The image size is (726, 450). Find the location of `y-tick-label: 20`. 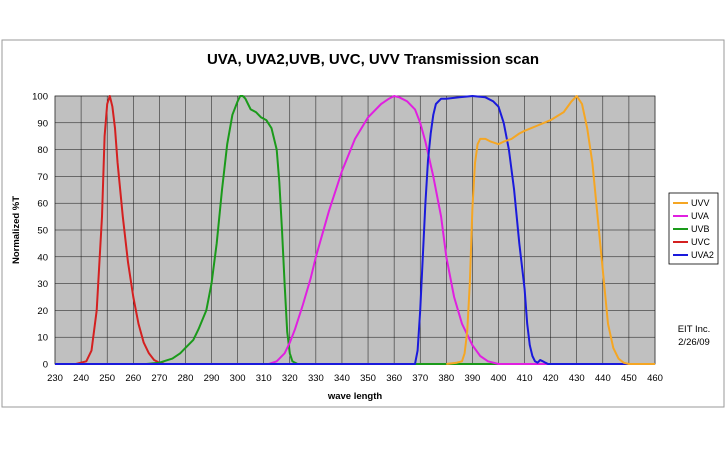

y-tick-label: 20 is located at coordinates (42, 311).